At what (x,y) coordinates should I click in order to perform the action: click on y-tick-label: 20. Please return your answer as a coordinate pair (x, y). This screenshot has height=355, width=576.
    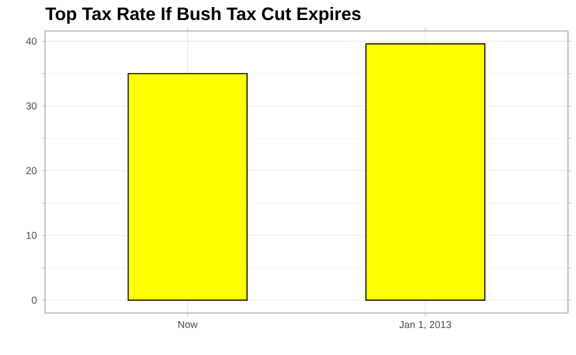
    Looking at the image, I should click on (31, 170).